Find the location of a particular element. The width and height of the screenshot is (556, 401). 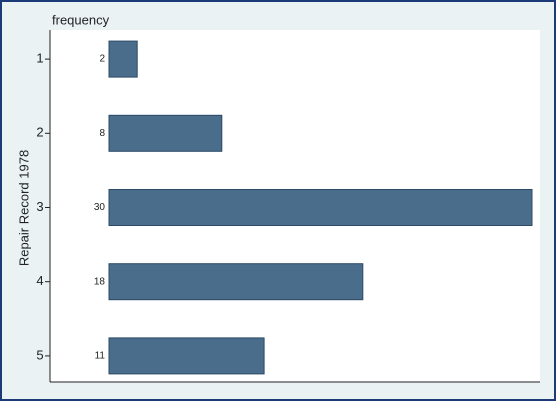

data-label: 11 is located at coordinates (100, 356).